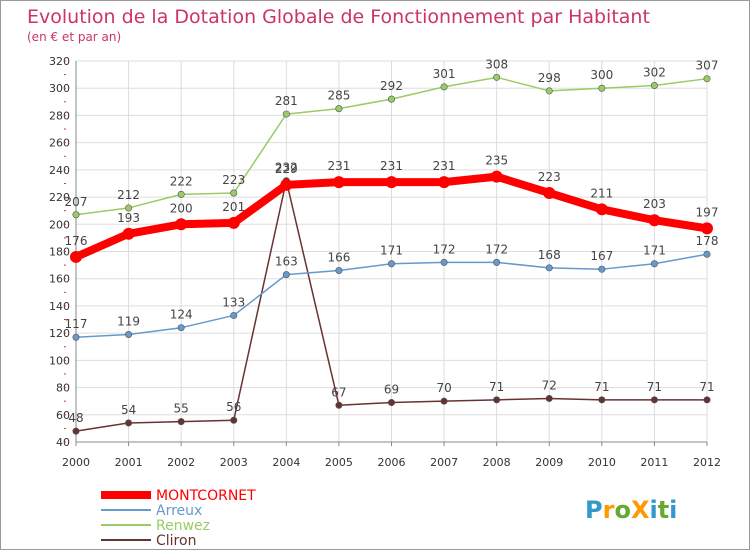 Image resolution: width=750 pixels, height=551 pixels. Describe the element at coordinates (622, 510) in the screenshot. I see `logo-letter: o` at that location.